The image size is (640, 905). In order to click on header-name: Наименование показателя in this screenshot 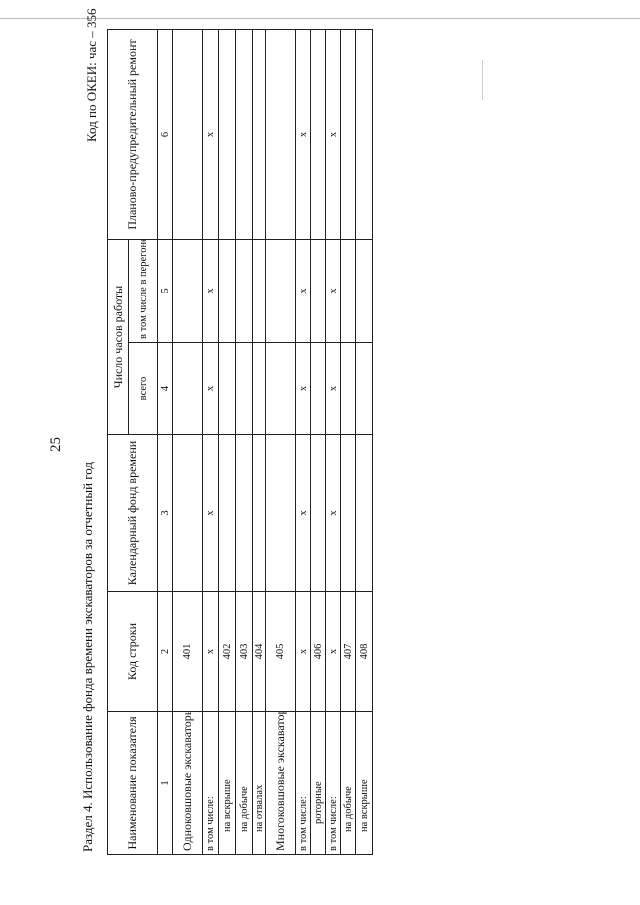, I will do `click(132, 783)`.